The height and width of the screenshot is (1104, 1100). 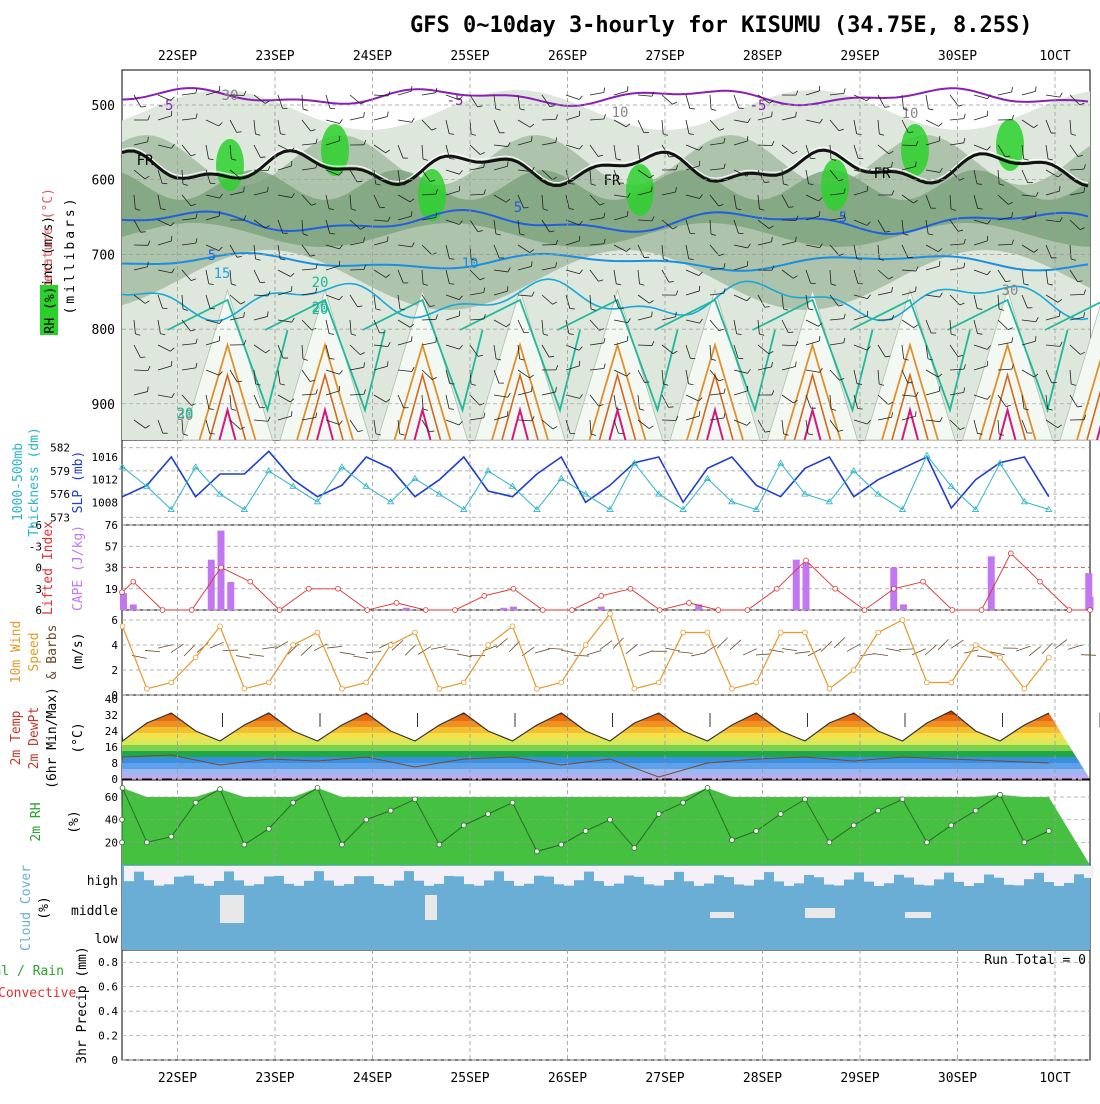 What do you see at coordinates (108, 1036) in the screenshot?
I see `precip-tick: 0.2` at bounding box center [108, 1036].